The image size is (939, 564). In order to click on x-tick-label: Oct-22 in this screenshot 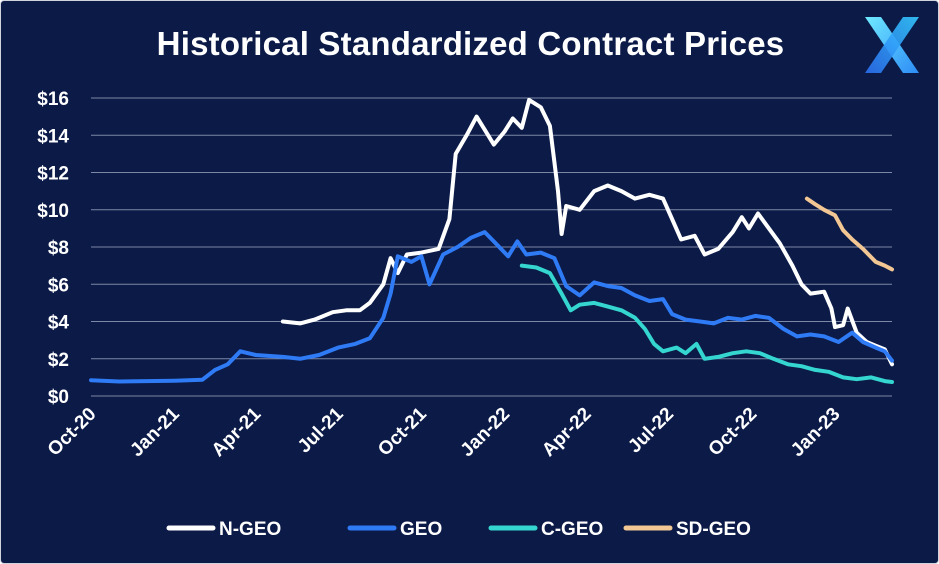, I will do `click(733, 432)`.